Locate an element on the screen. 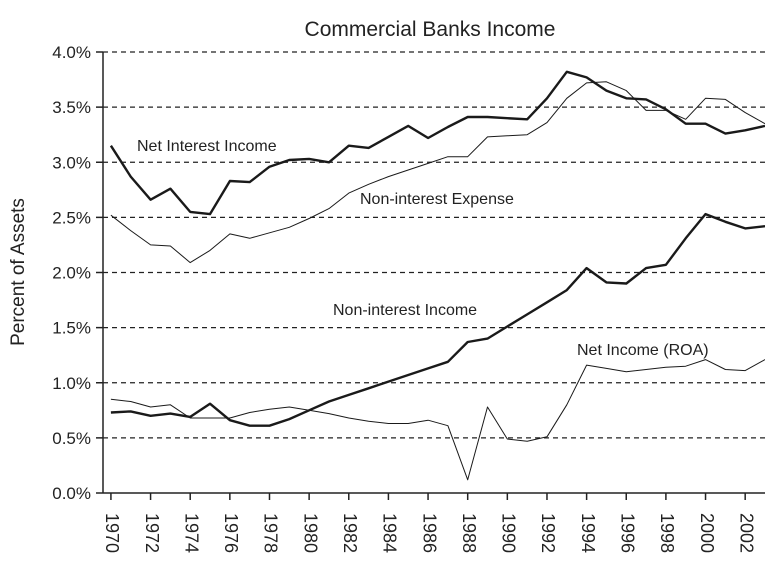 The height and width of the screenshot is (568, 765). y-tick-label: 0.5% is located at coordinates (71, 438).